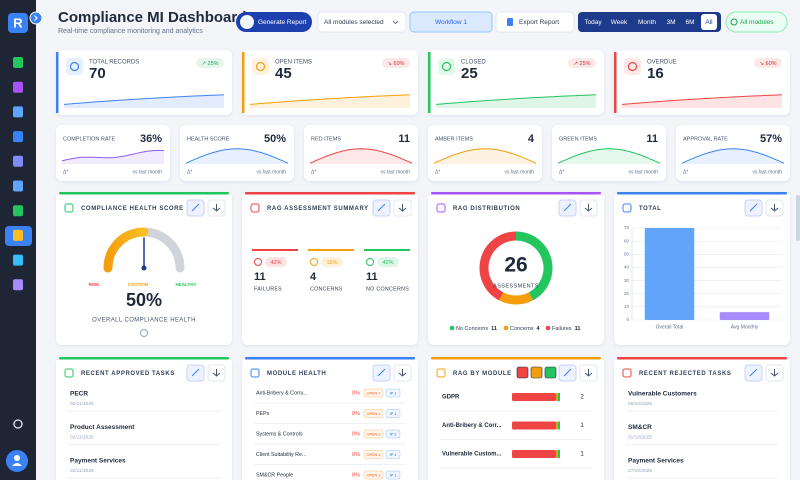 The image size is (800, 480). I want to click on kpi-sparkline-area, so click(702, 101).